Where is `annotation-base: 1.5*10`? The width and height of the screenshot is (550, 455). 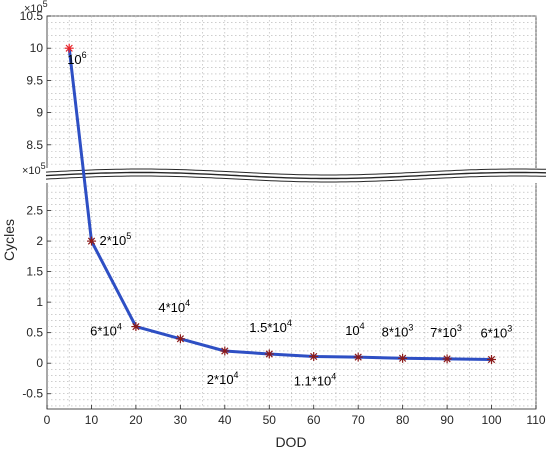 annotation-base: 1.5*10 is located at coordinates (268, 327).